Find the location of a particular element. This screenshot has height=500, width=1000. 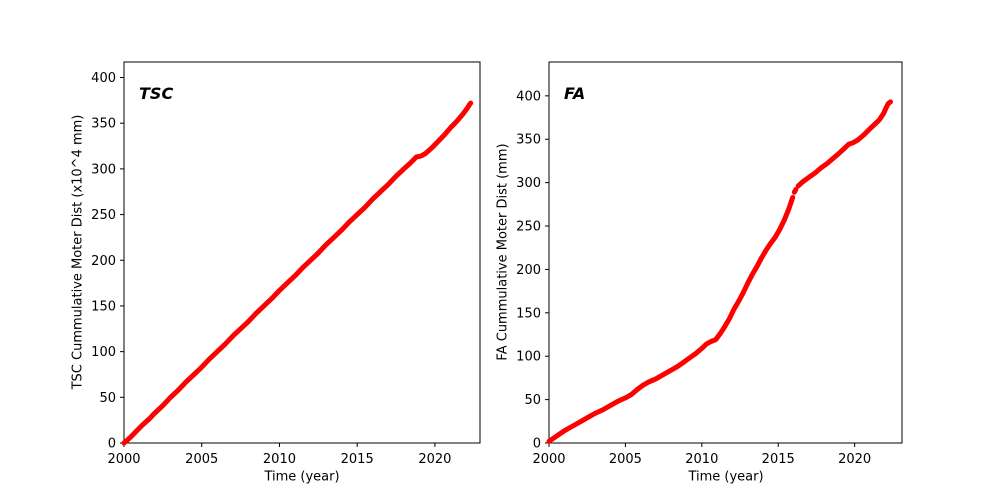

fa-y-axis-label: FA Cummulative Moter Dist (mm) is located at coordinates (503, 252).